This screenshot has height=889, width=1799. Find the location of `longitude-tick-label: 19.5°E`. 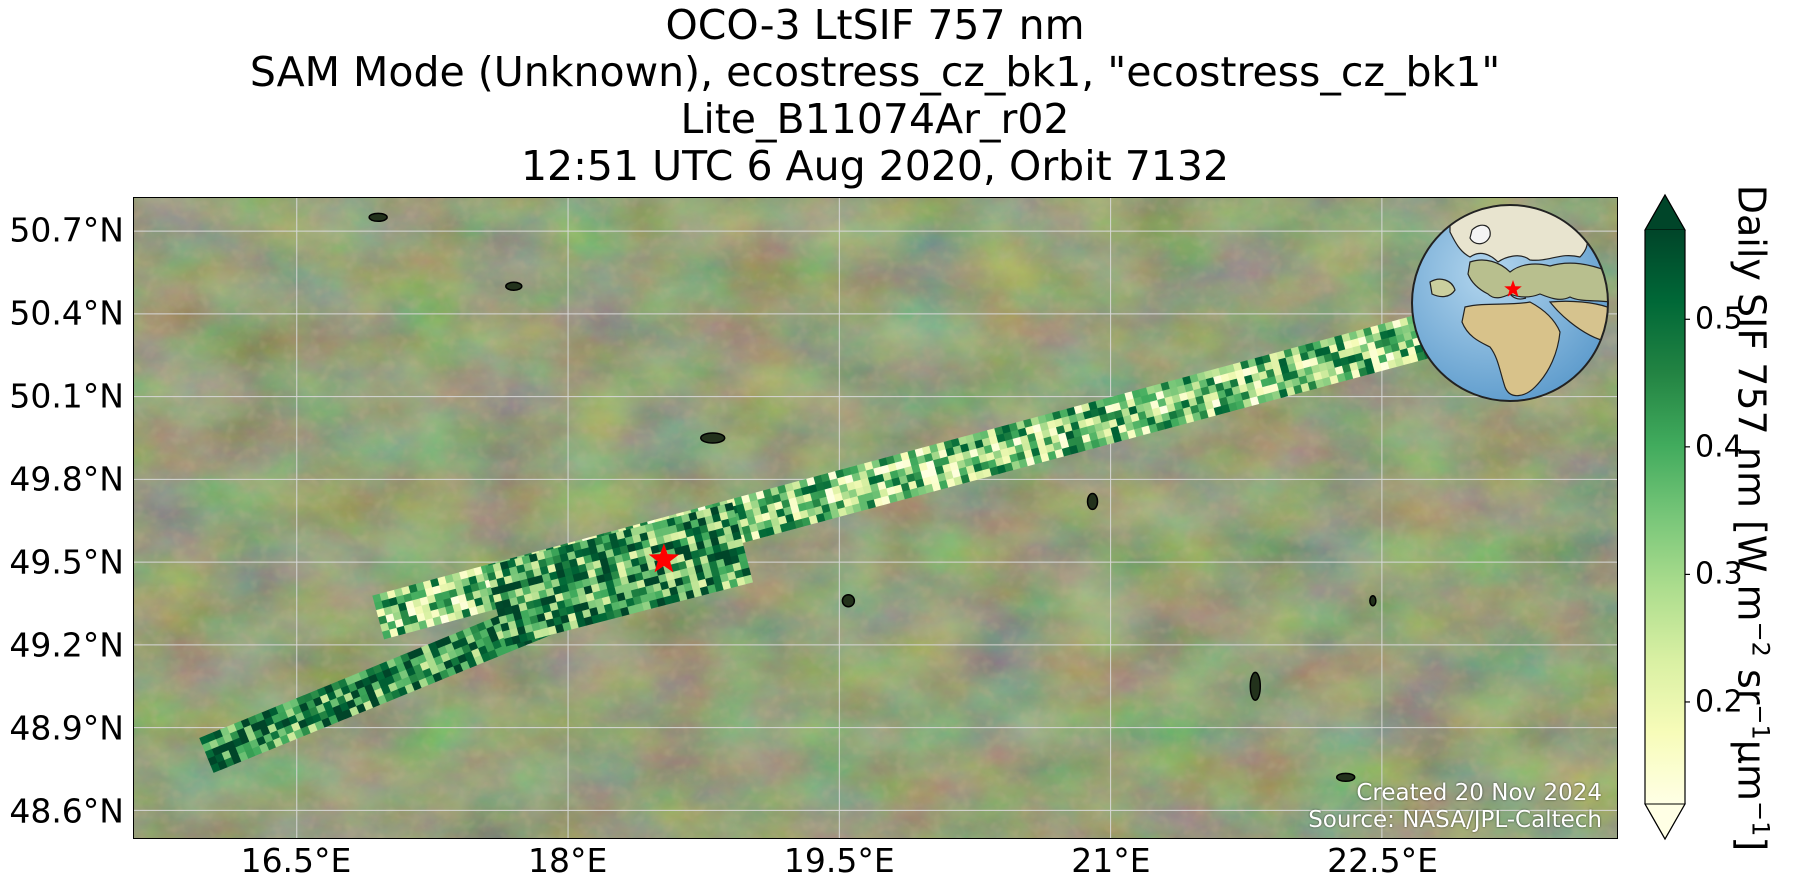

longitude-tick-label: 19.5°E is located at coordinates (839, 860).